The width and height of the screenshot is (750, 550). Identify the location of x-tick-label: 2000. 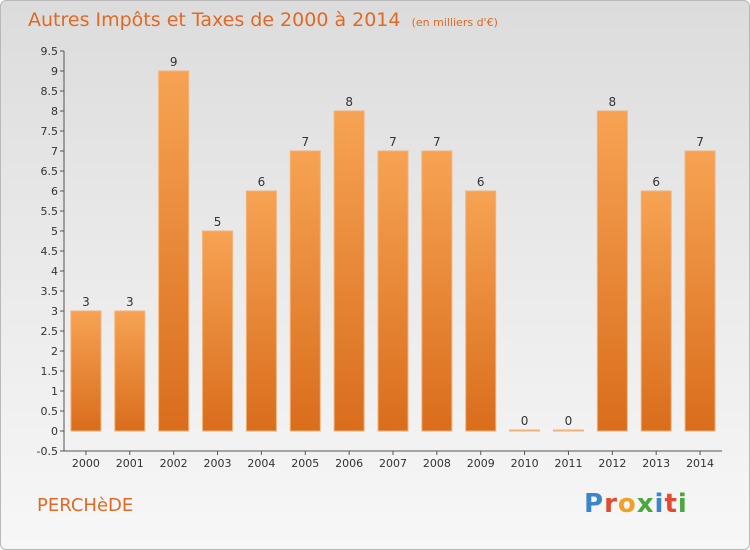
(86, 463).